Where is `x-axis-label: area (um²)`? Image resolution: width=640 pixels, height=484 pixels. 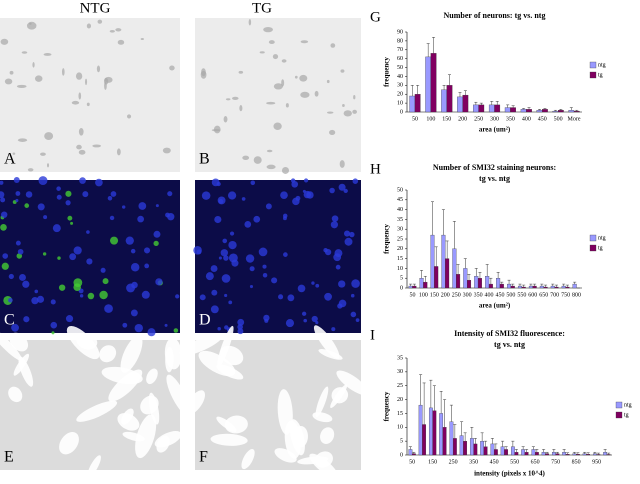 x-axis-label: area (um²) is located at coordinates (495, 306).